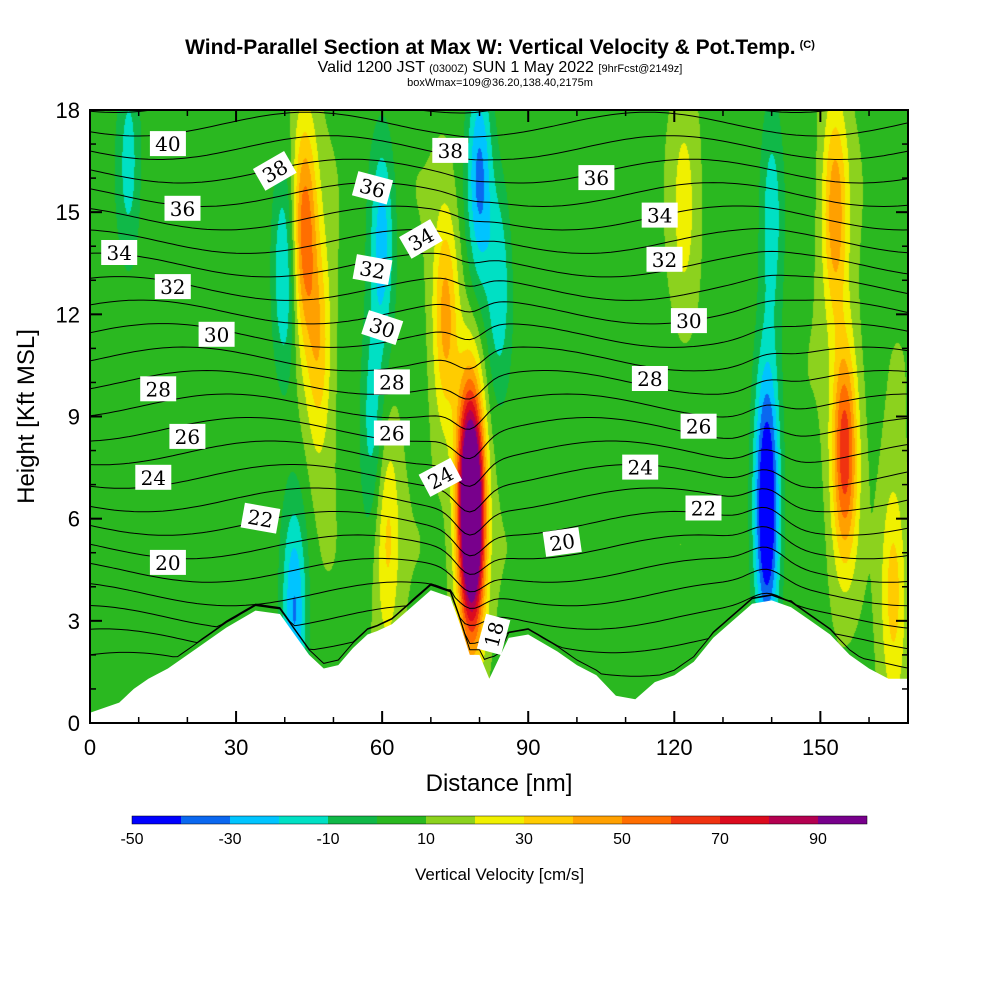 This screenshot has width=1000, height=1000. Describe the element at coordinates (533, 67) in the screenshot. I see `valid-date: SUN 1 May 2022` at that location.